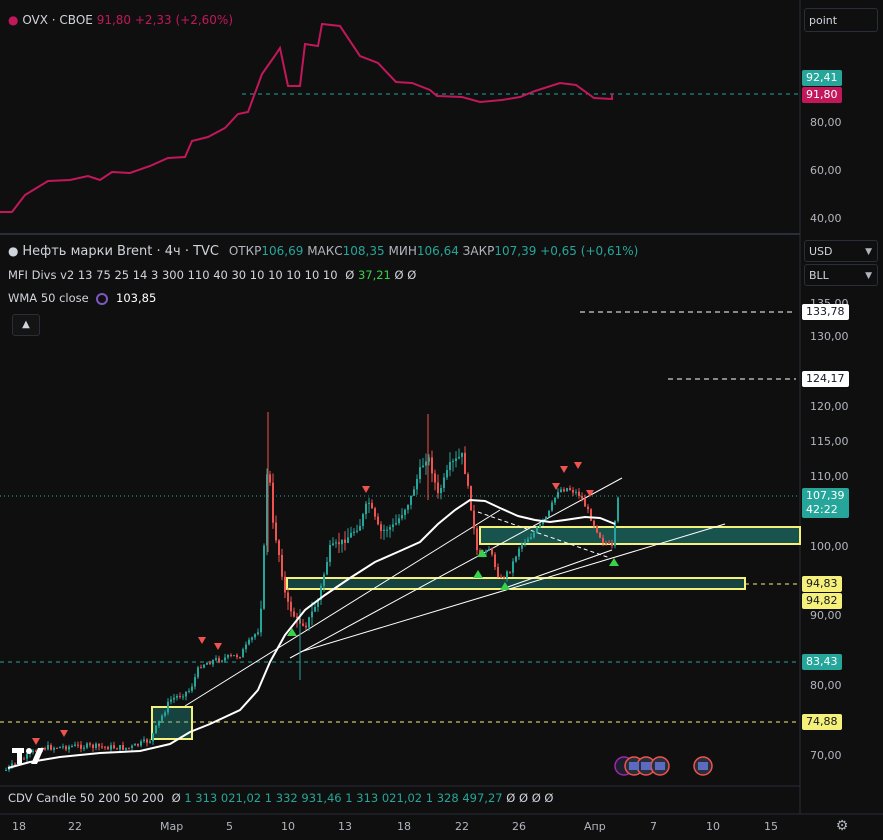 This screenshot has height=840, width=883. Describe the element at coordinates (120, 251) in the screenshot. I see `main-title: Нефть марки Brent · 4ч · TVC` at that location.